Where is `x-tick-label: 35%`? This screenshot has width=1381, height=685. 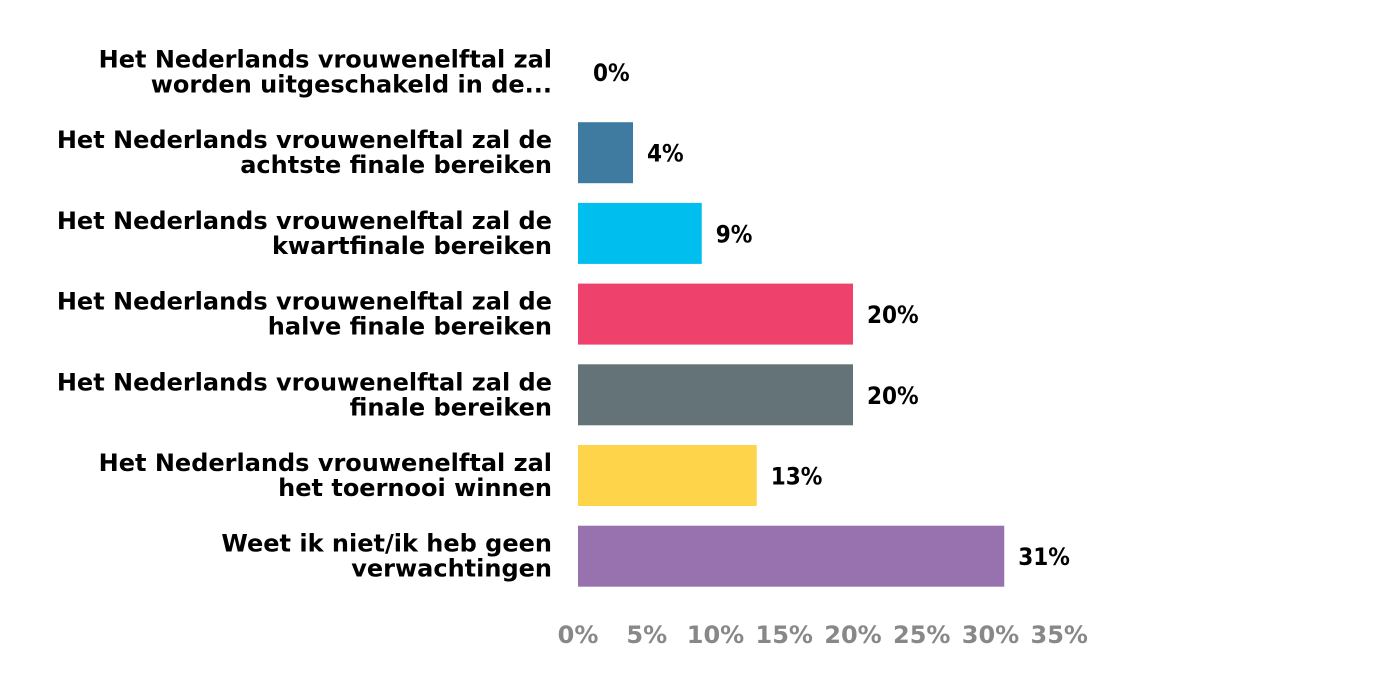
x-tick-label: 35% is located at coordinates (1059, 635).